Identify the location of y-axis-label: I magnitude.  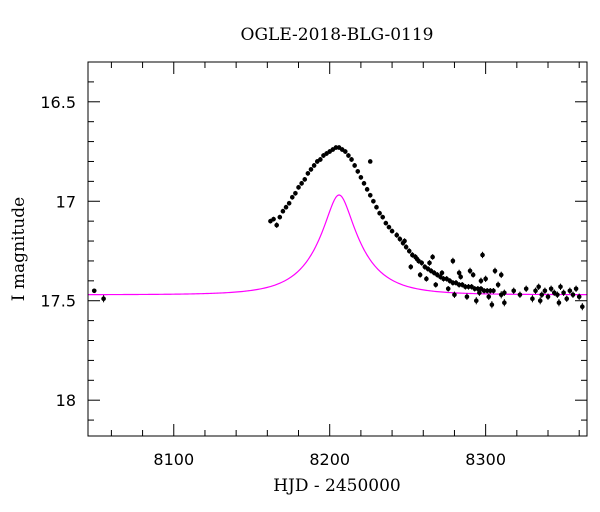
(19, 249).